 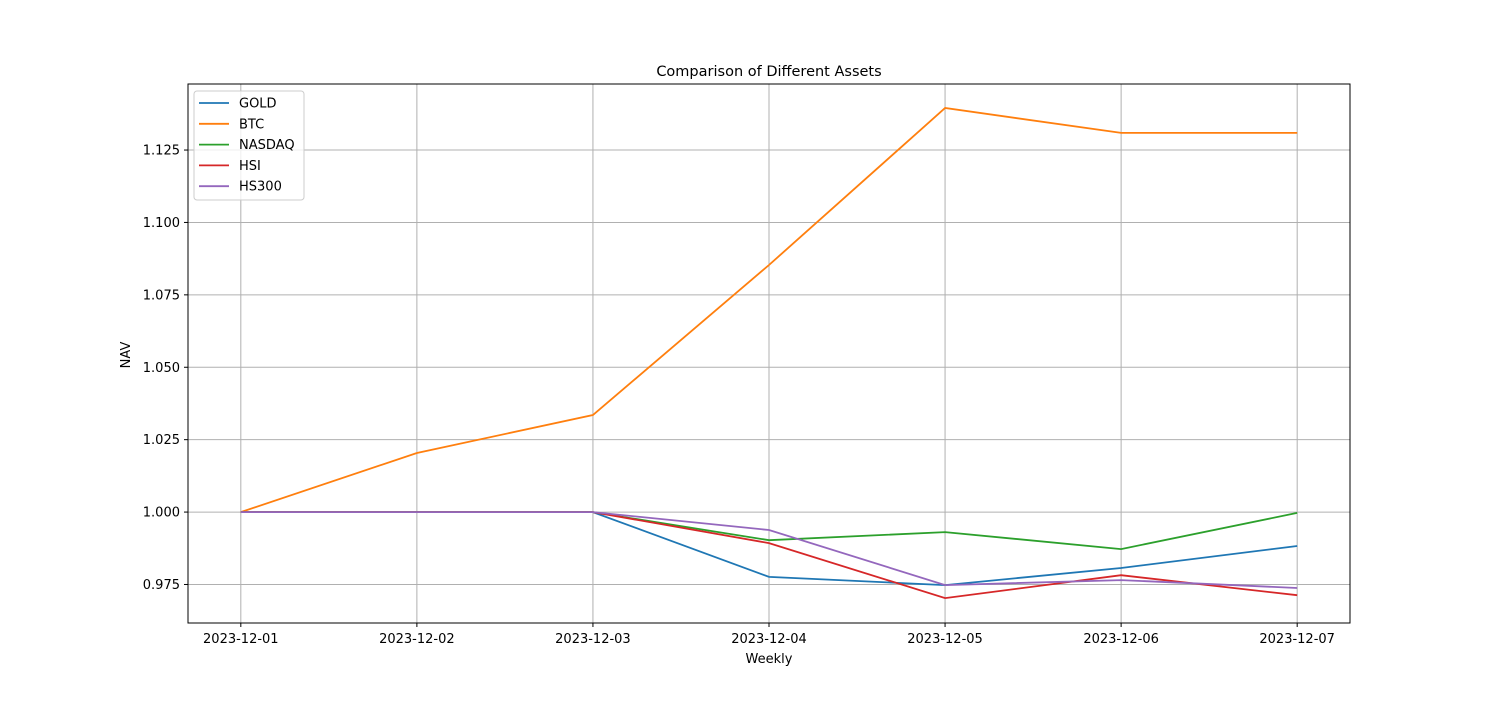 I want to click on x-tick-label: 2023-12-06, so click(x=1121, y=639).